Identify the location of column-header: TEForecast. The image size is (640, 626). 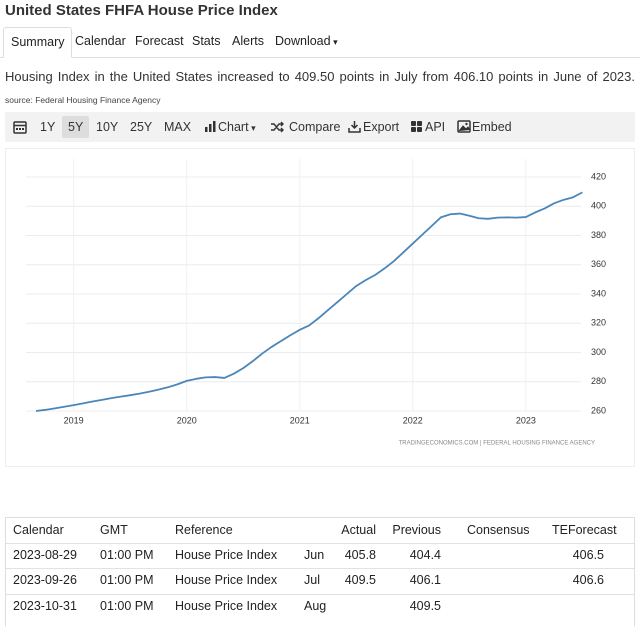
(584, 530).